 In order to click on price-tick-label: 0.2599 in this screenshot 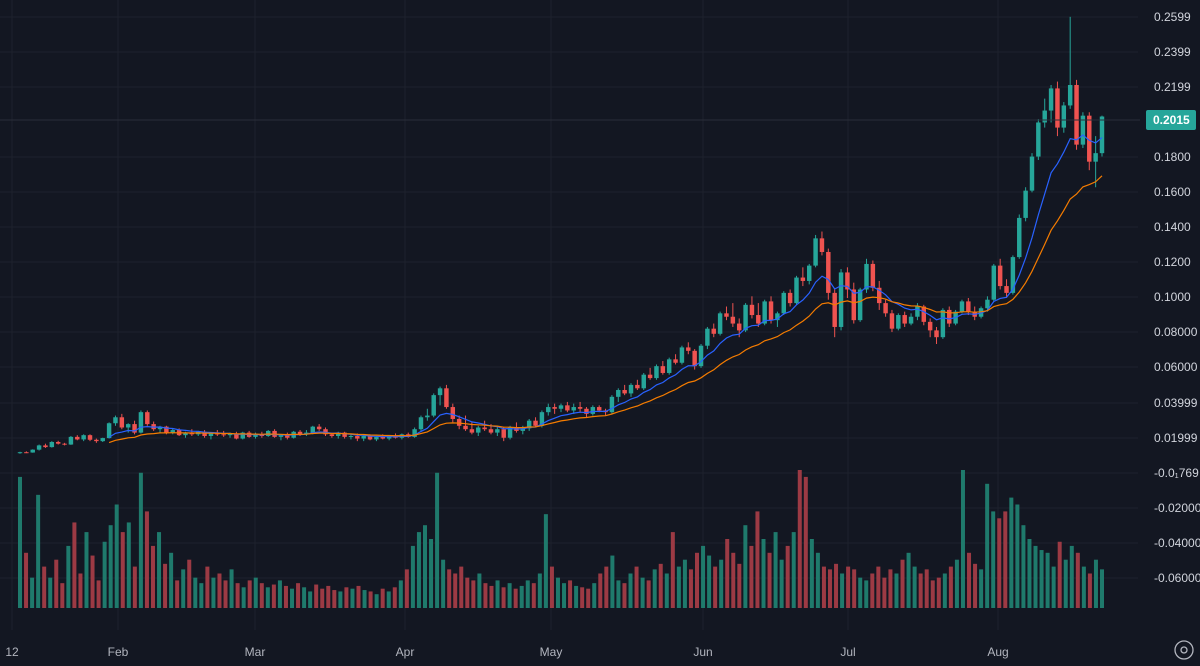, I will do `click(1172, 17)`.